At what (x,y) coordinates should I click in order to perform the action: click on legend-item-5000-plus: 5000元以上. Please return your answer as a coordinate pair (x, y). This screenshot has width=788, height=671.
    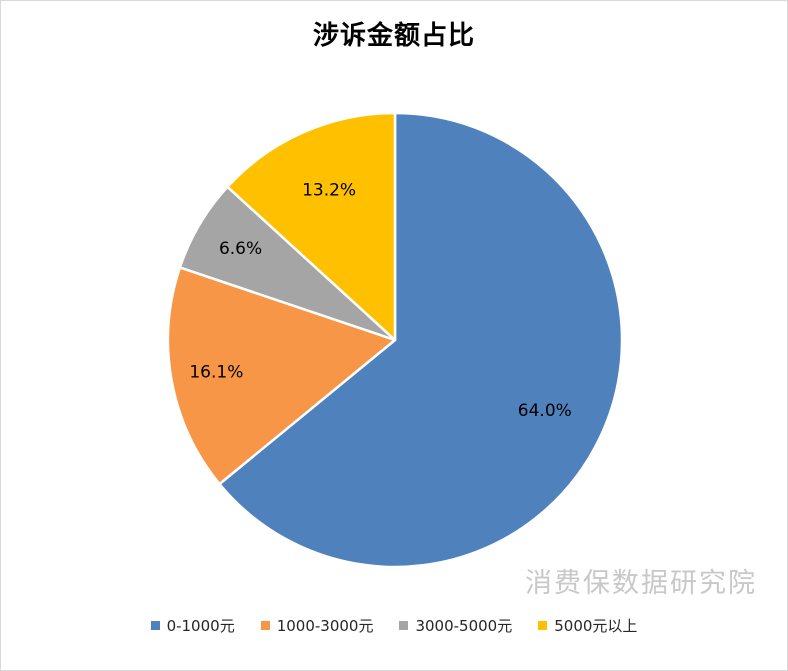
    Looking at the image, I should click on (587, 625).